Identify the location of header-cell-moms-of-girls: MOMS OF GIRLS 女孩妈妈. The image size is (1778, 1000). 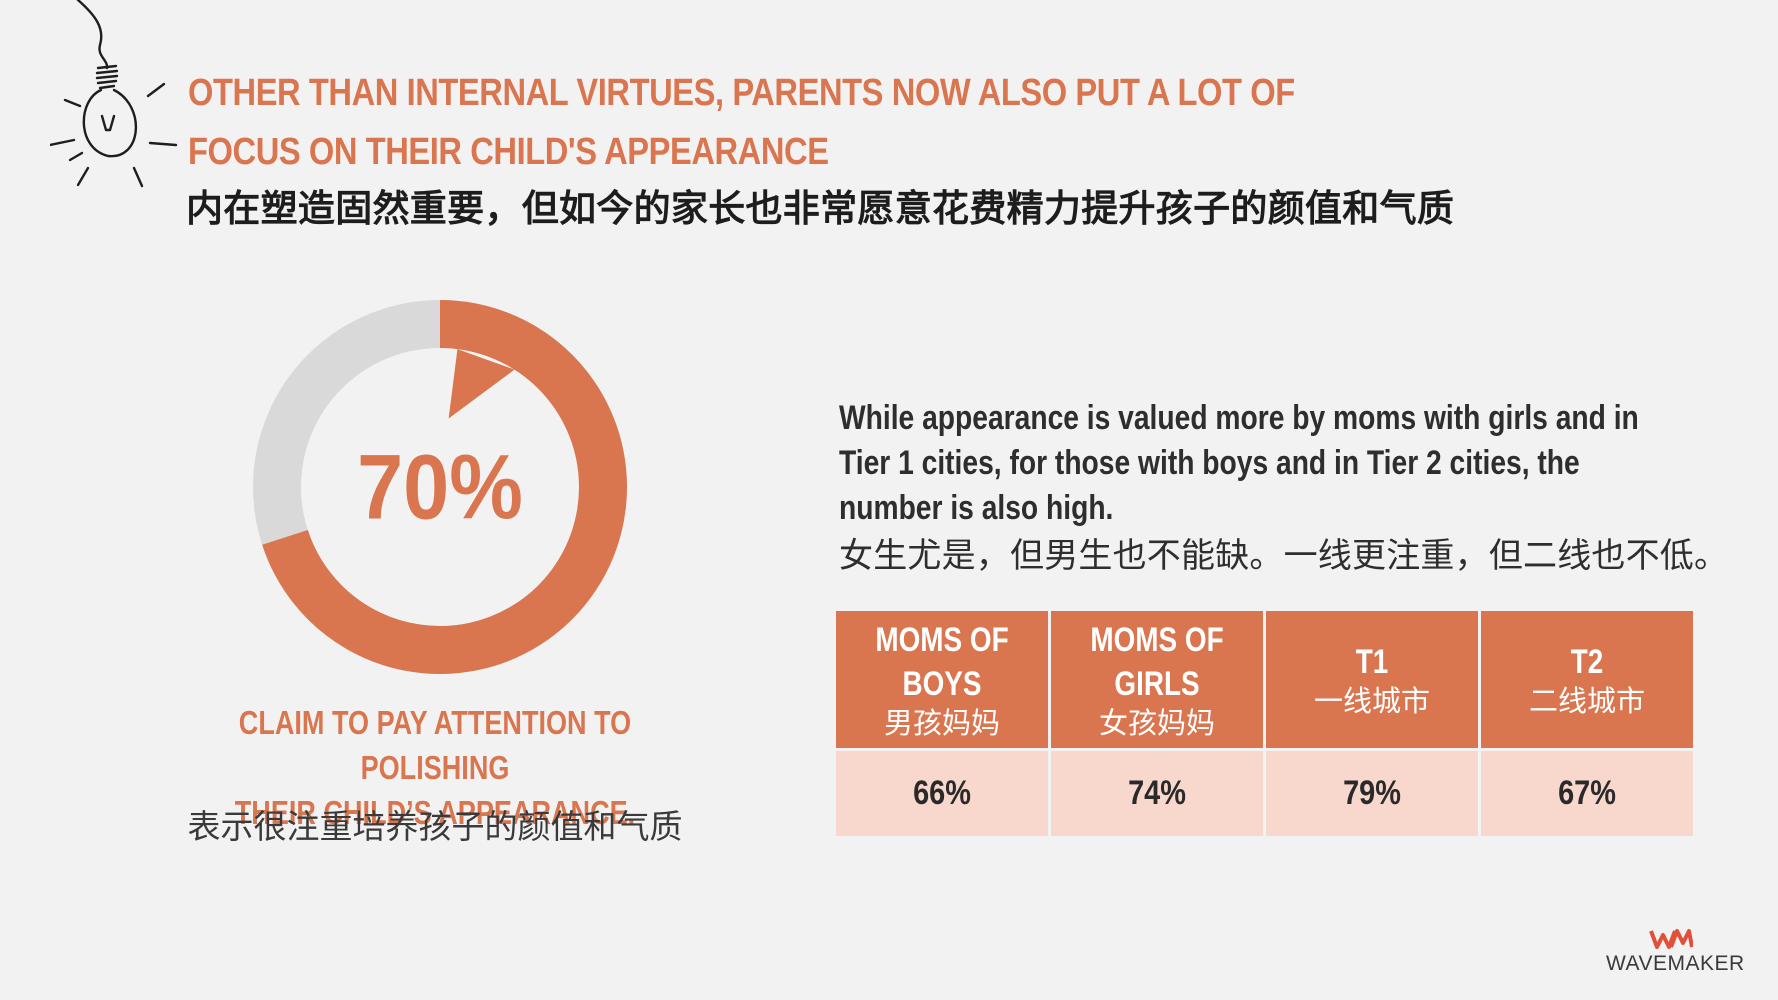
(1157, 681).